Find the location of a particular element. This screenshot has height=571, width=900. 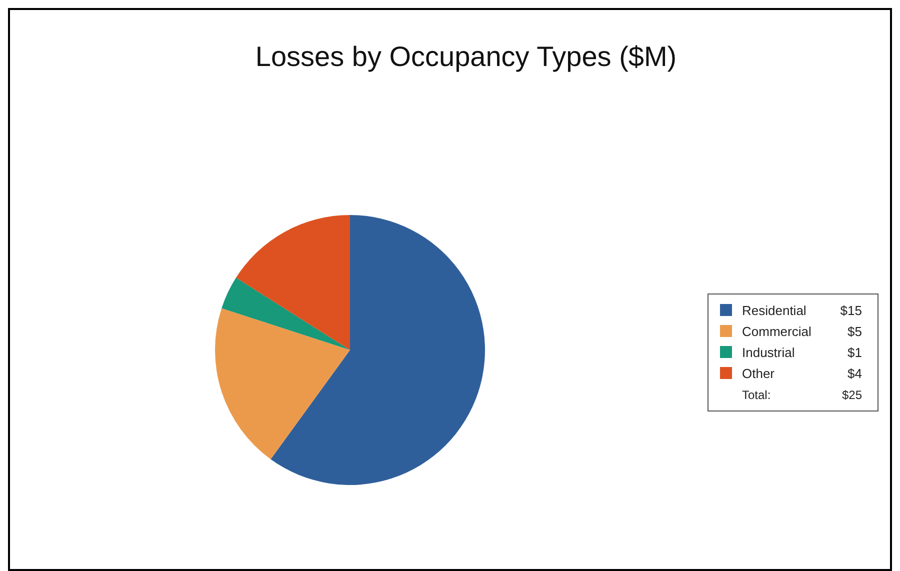

text: Total: is located at coordinates (756, 395).